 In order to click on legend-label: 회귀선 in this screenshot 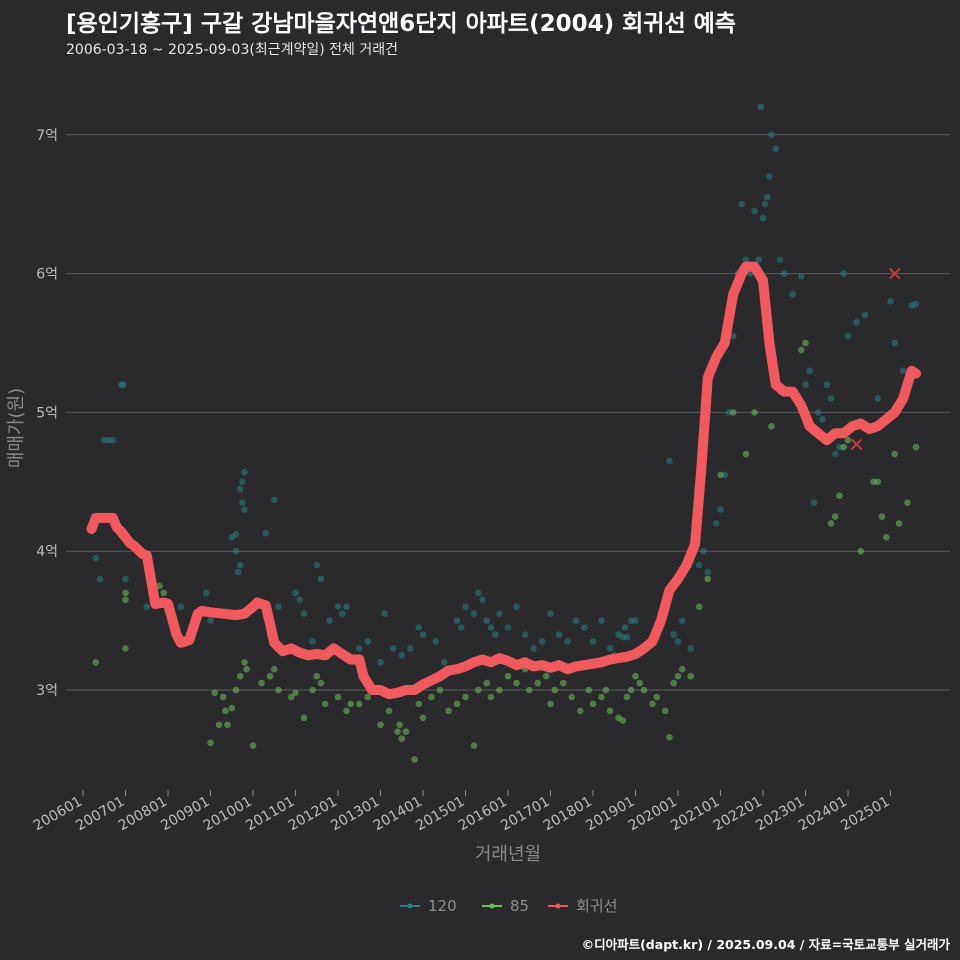, I will do `click(596, 906)`.